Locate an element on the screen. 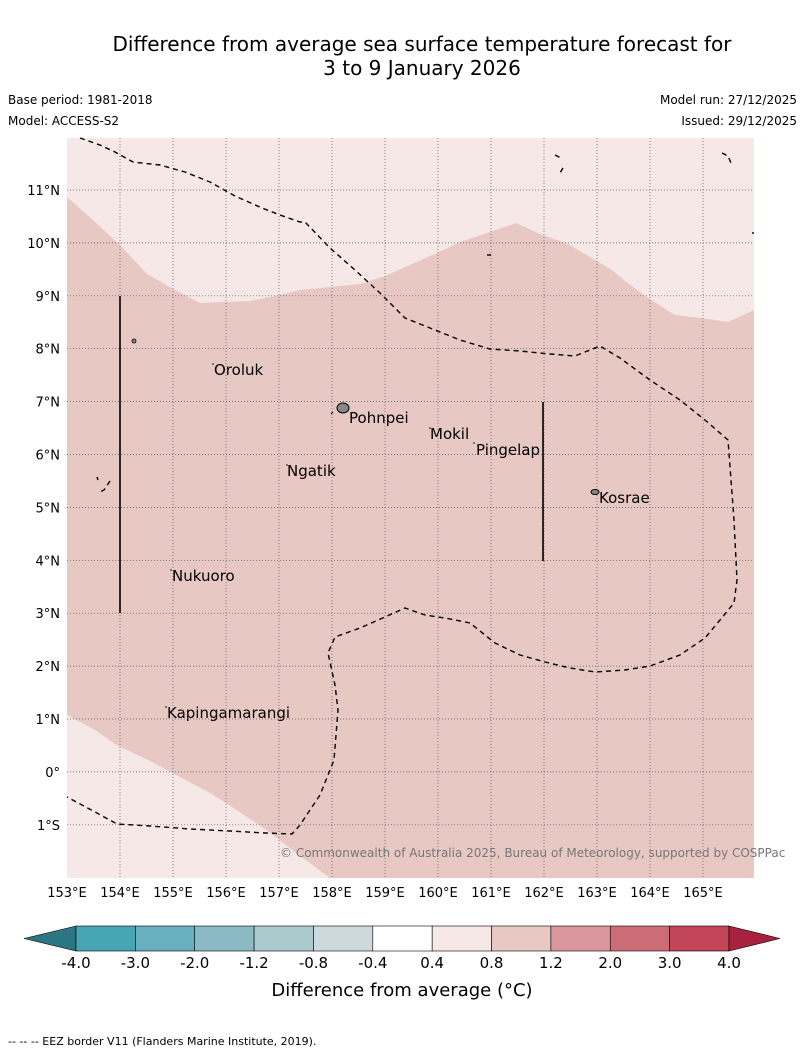 The width and height of the screenshot is (804, 1058). colorbar-min-arrow is located at coordinates (50, 938).